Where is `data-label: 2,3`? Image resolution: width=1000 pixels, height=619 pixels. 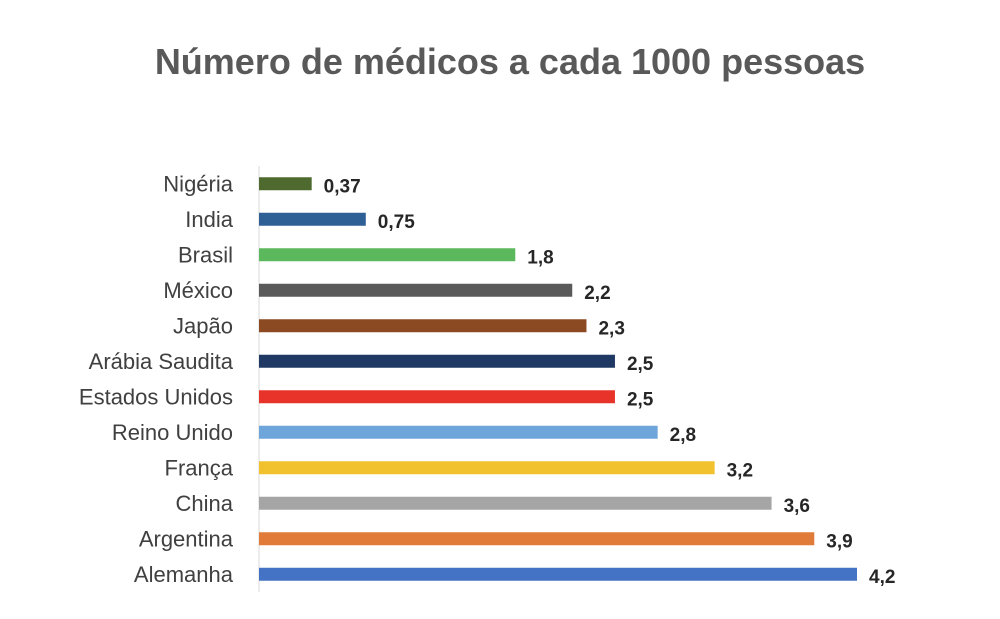 data-label: 2,3 is located at coordinates (611, 328).